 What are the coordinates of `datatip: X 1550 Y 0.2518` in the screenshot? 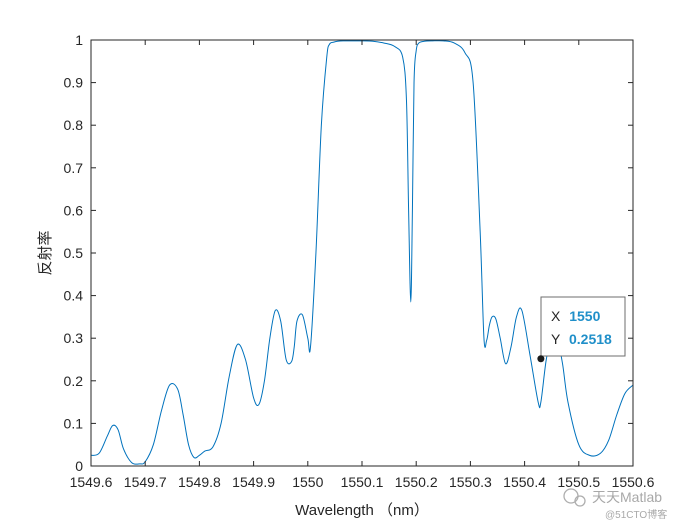 It's located at (581, 329).